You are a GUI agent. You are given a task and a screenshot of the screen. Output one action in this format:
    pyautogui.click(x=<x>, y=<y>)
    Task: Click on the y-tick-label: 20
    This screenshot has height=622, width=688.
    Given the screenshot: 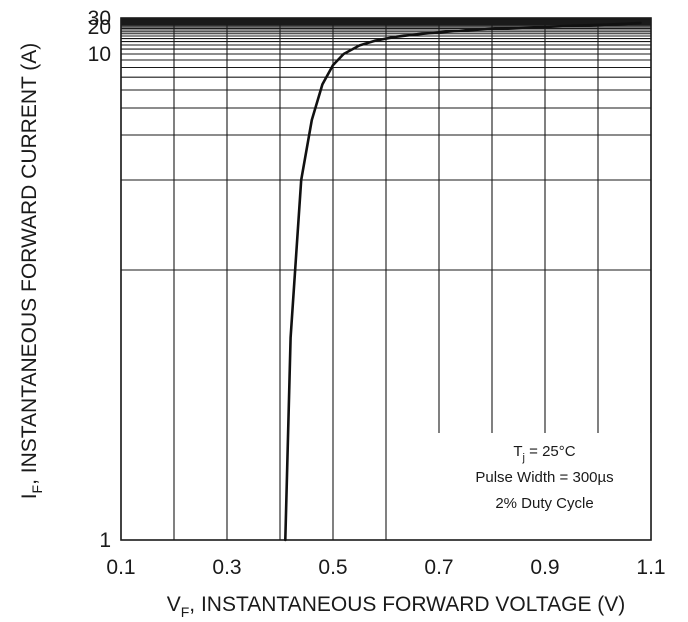 What is the action you would take?
    pyautogui.click(x=99, y=27)
    